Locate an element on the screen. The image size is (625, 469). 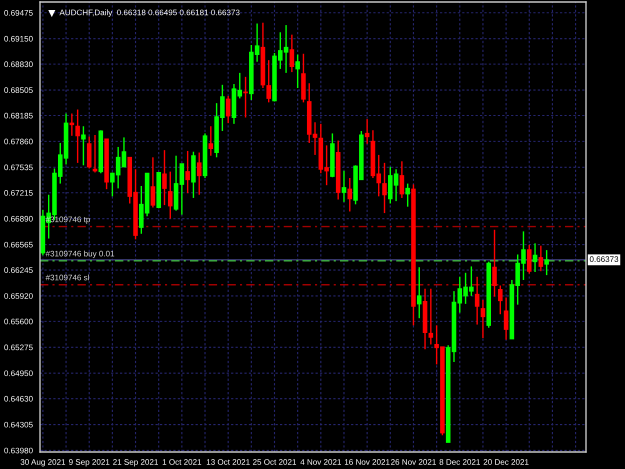
y-tick-label: 0.69475 is located at coordinates (18, 13).